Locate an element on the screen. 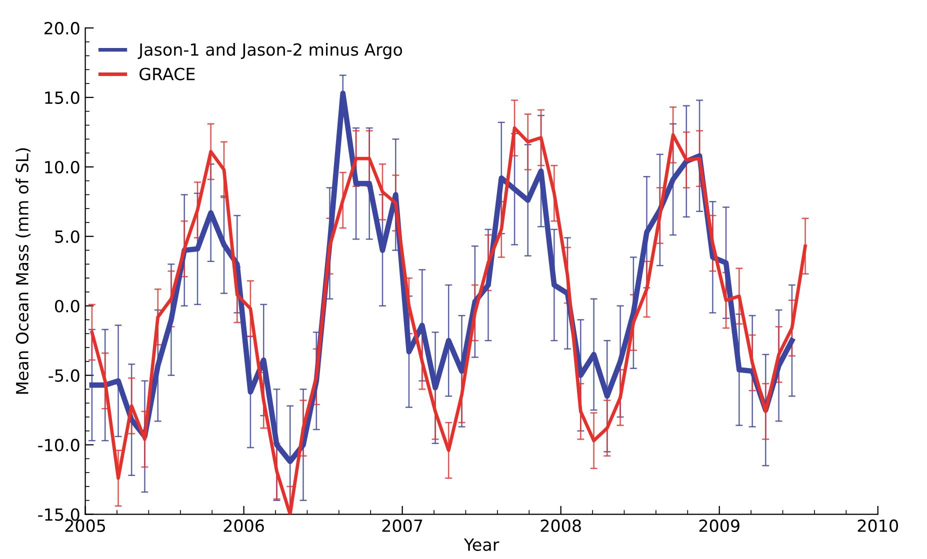 The width and height of the screenshot is (927, 559). x-tick-label: 2005 is located at coordinates (85, 525).